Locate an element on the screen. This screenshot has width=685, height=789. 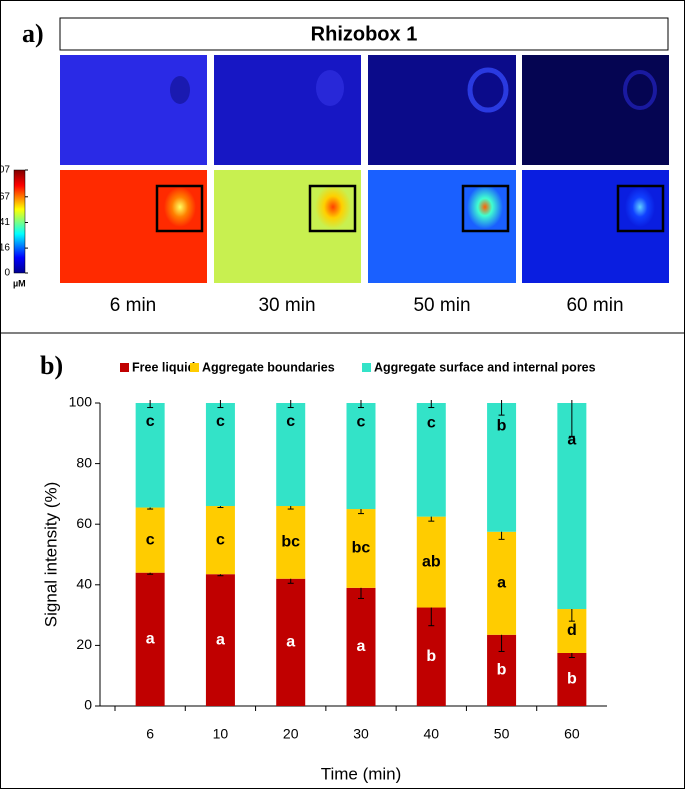
panel-title: Rhizobox 1 is located at coordinates (364, 34).